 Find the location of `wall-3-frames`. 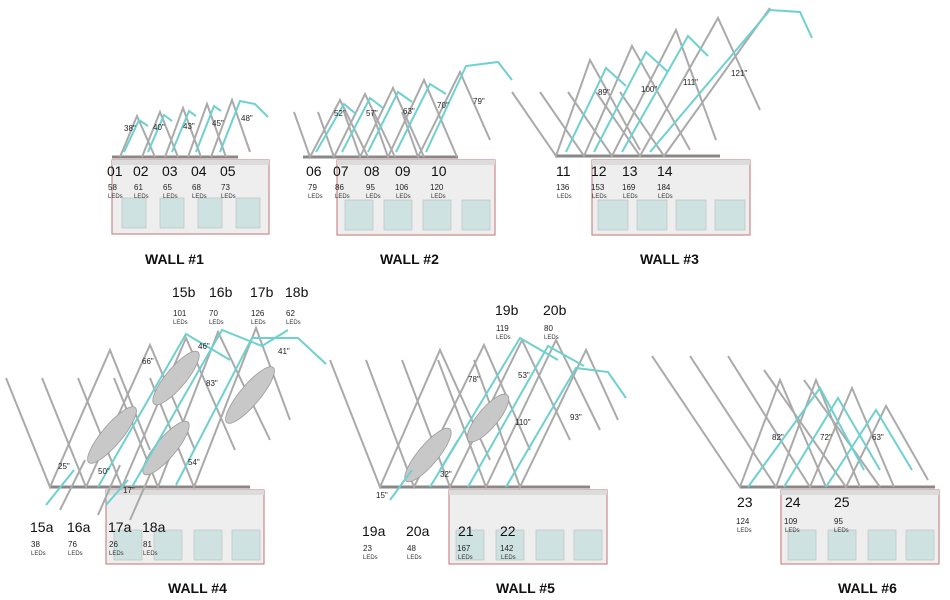

wall-3-frames is located at coordinates (641, 83).